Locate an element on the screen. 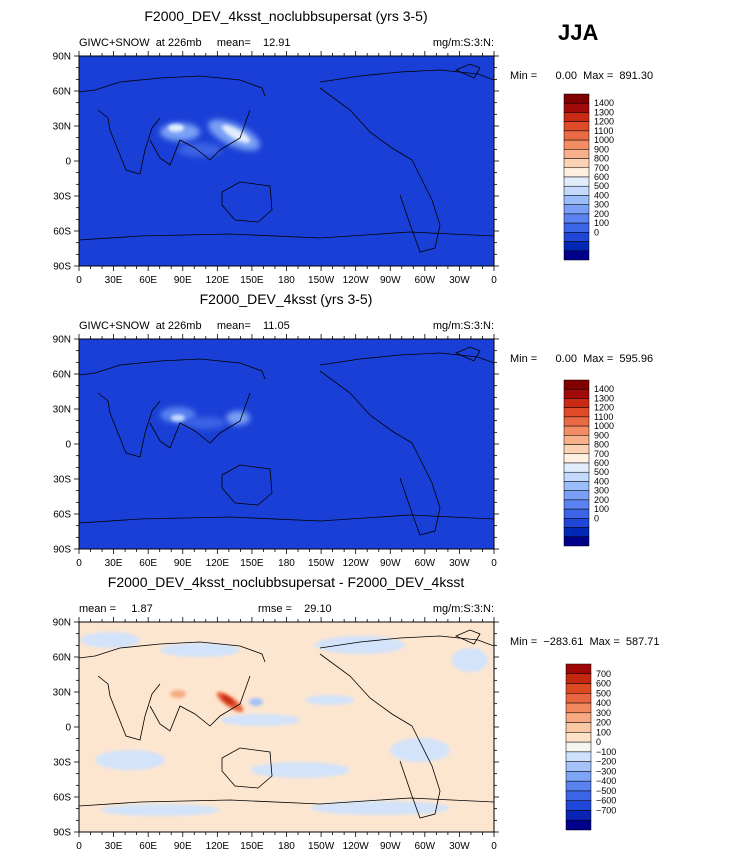 Image resolution: width=733 pixels, height=859 pixels. colorbar-label: 400 is located at coordinates (601, 195).